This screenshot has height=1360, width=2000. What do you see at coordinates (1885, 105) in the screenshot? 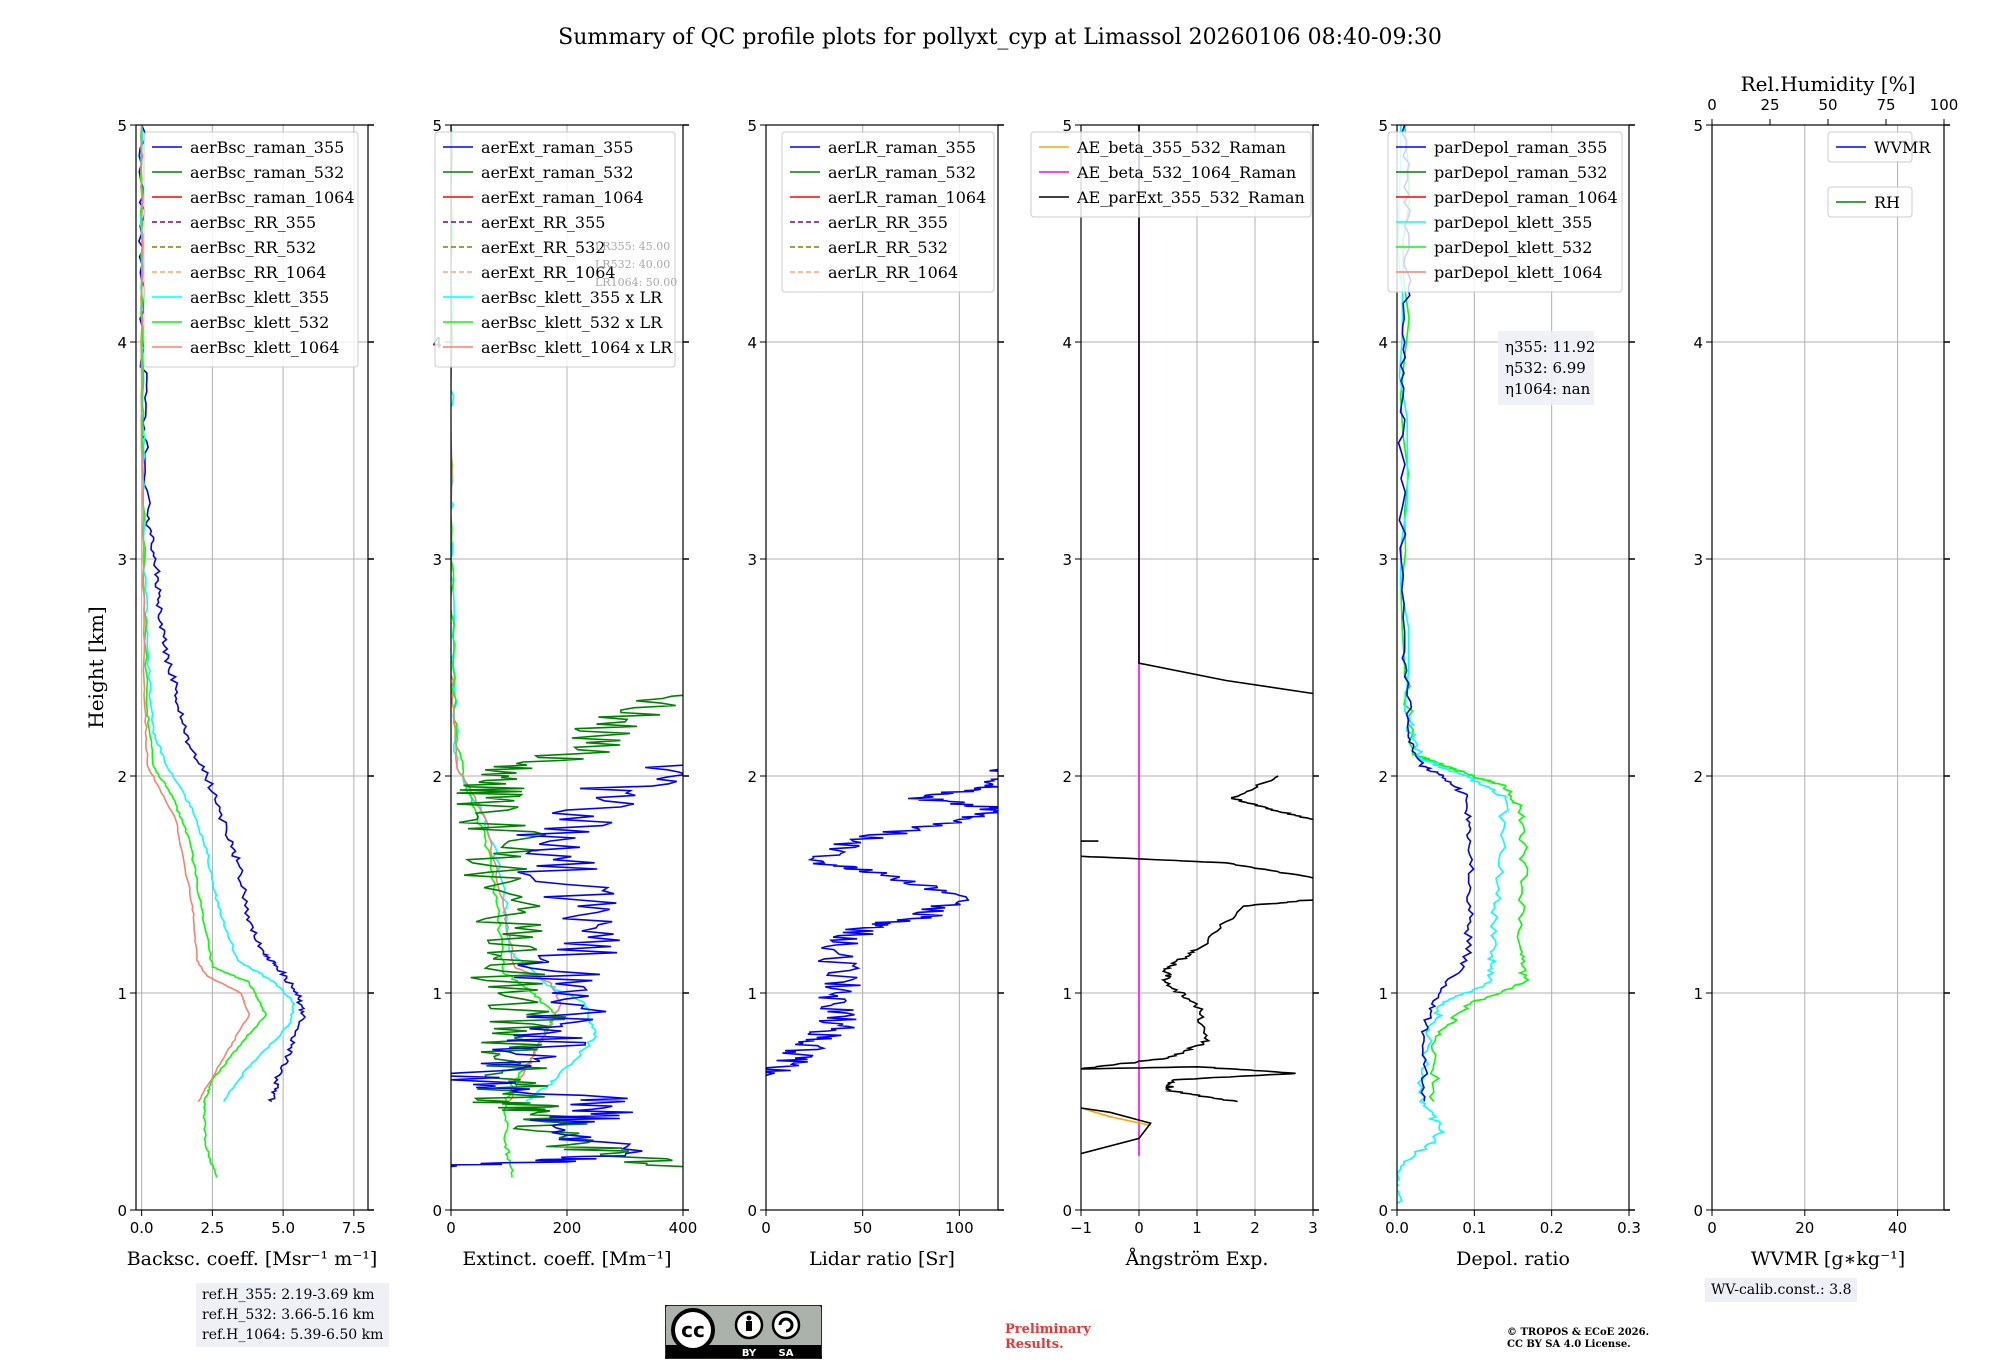
I see `top-x-tick-label: 75` at bounding box center [1885, 105].